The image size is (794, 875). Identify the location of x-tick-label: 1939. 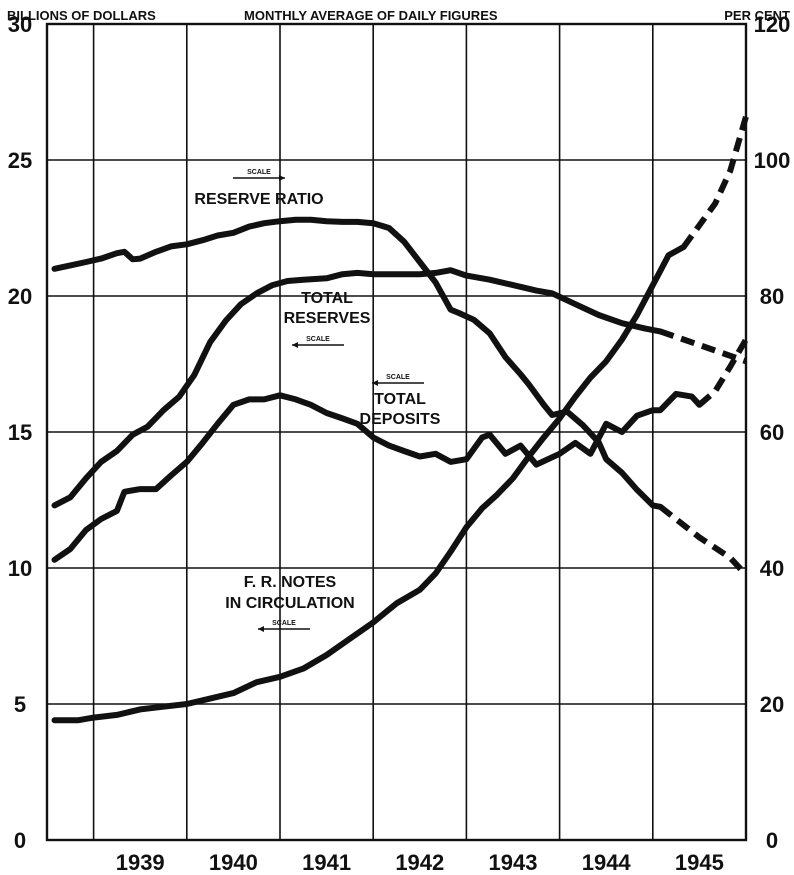
(140, 862).